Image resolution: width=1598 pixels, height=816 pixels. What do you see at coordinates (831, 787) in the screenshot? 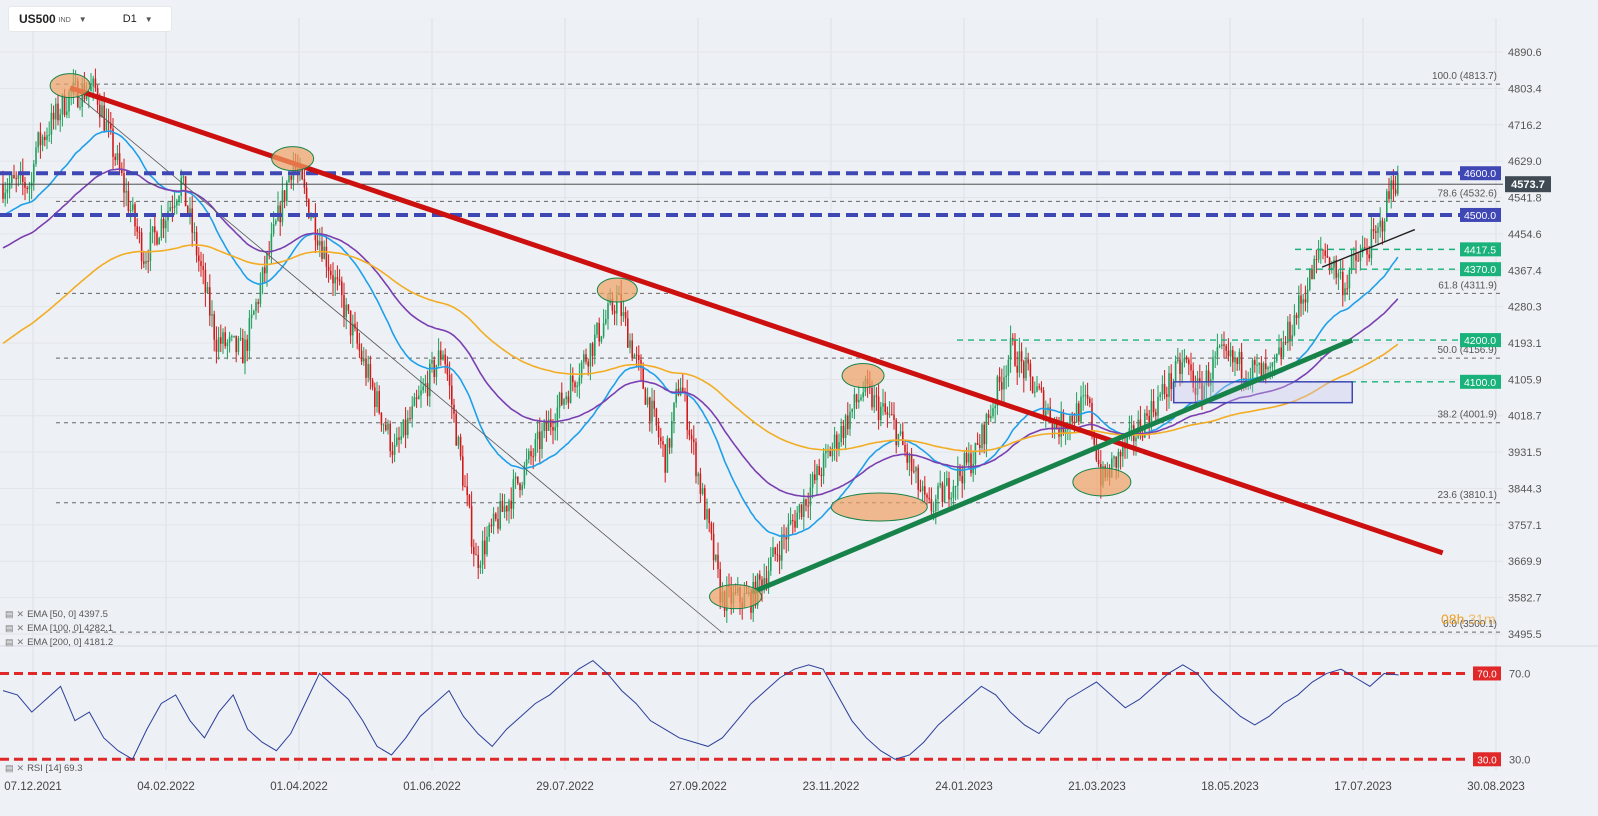
I see `x-tick-label: 23.11.2022` at bounding box center [831, 787].